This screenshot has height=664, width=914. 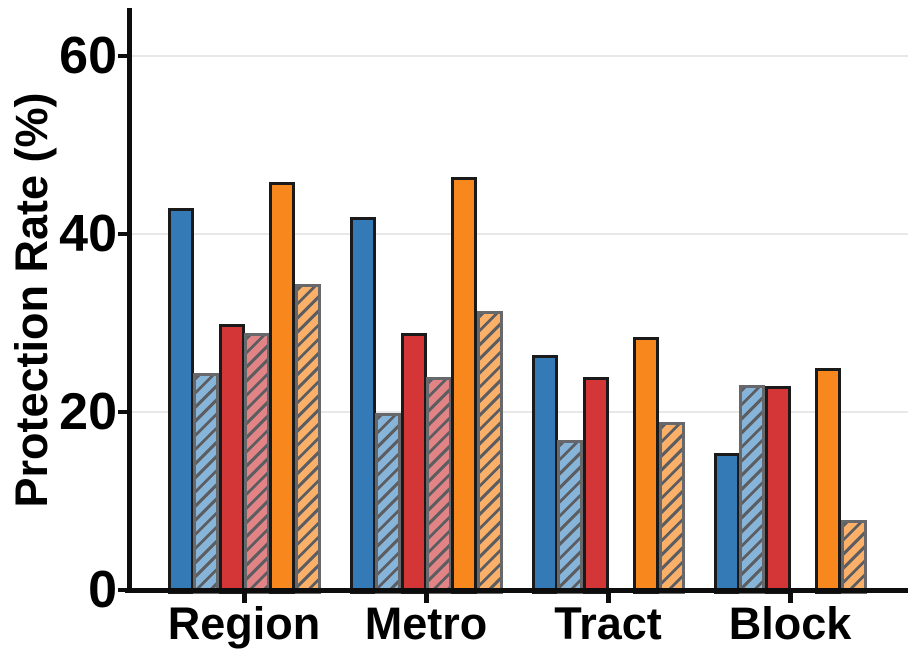 What do you see at coordinates (570, 517) in the screenshot?
I see `bar-blue-hatched-tract` at bounding box center [570, 517].